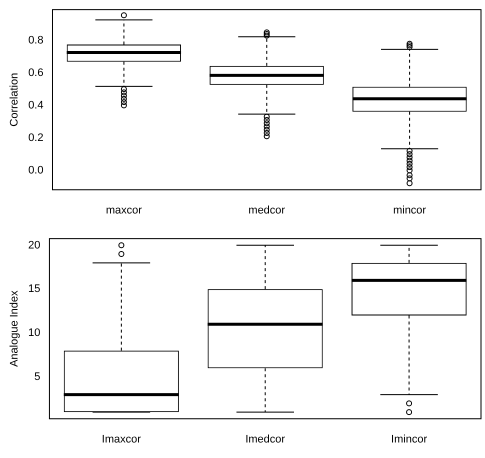 This screenshot has height=458, width=485. I want to click on y-tick-label: 0.8, so click(36, 40).